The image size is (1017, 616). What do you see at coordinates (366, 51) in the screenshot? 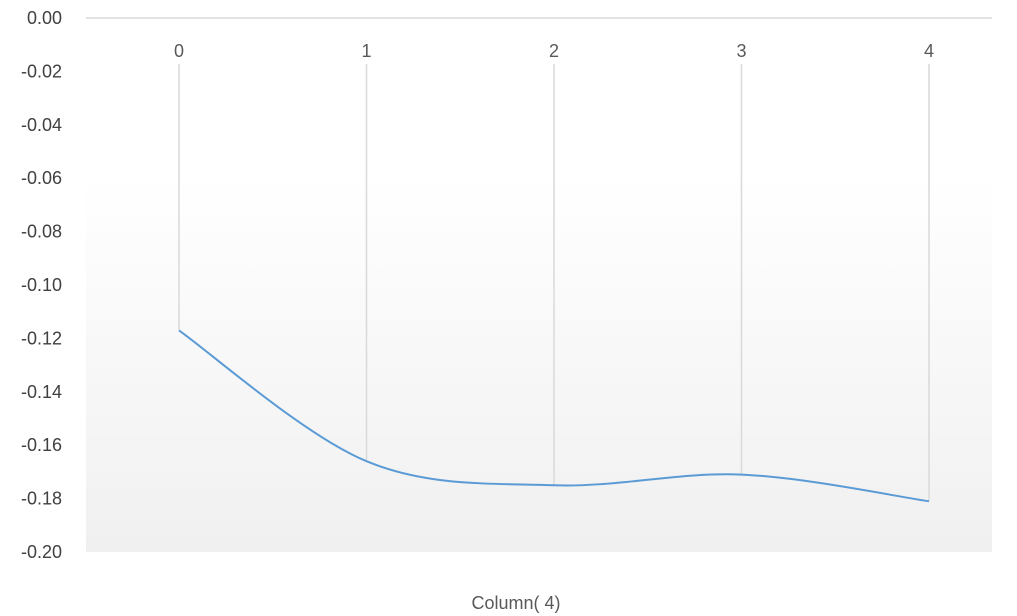
I see `x-tick-label: 1` at bounding box center [366, 51].